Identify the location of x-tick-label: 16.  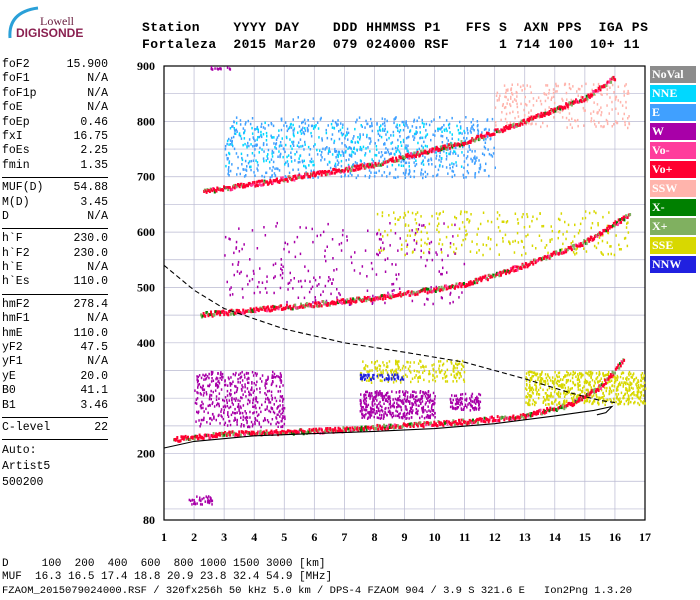
(615, 537).